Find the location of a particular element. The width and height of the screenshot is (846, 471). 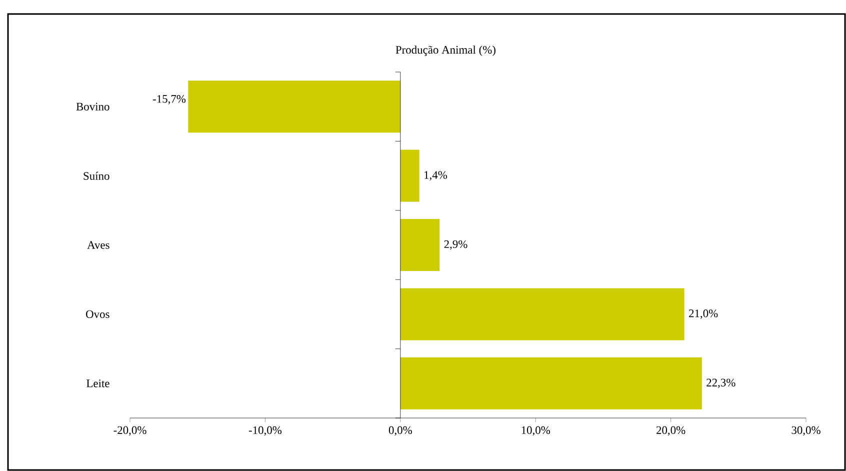

x-tick-label: -10,0% is located at coordinates (265, 431).